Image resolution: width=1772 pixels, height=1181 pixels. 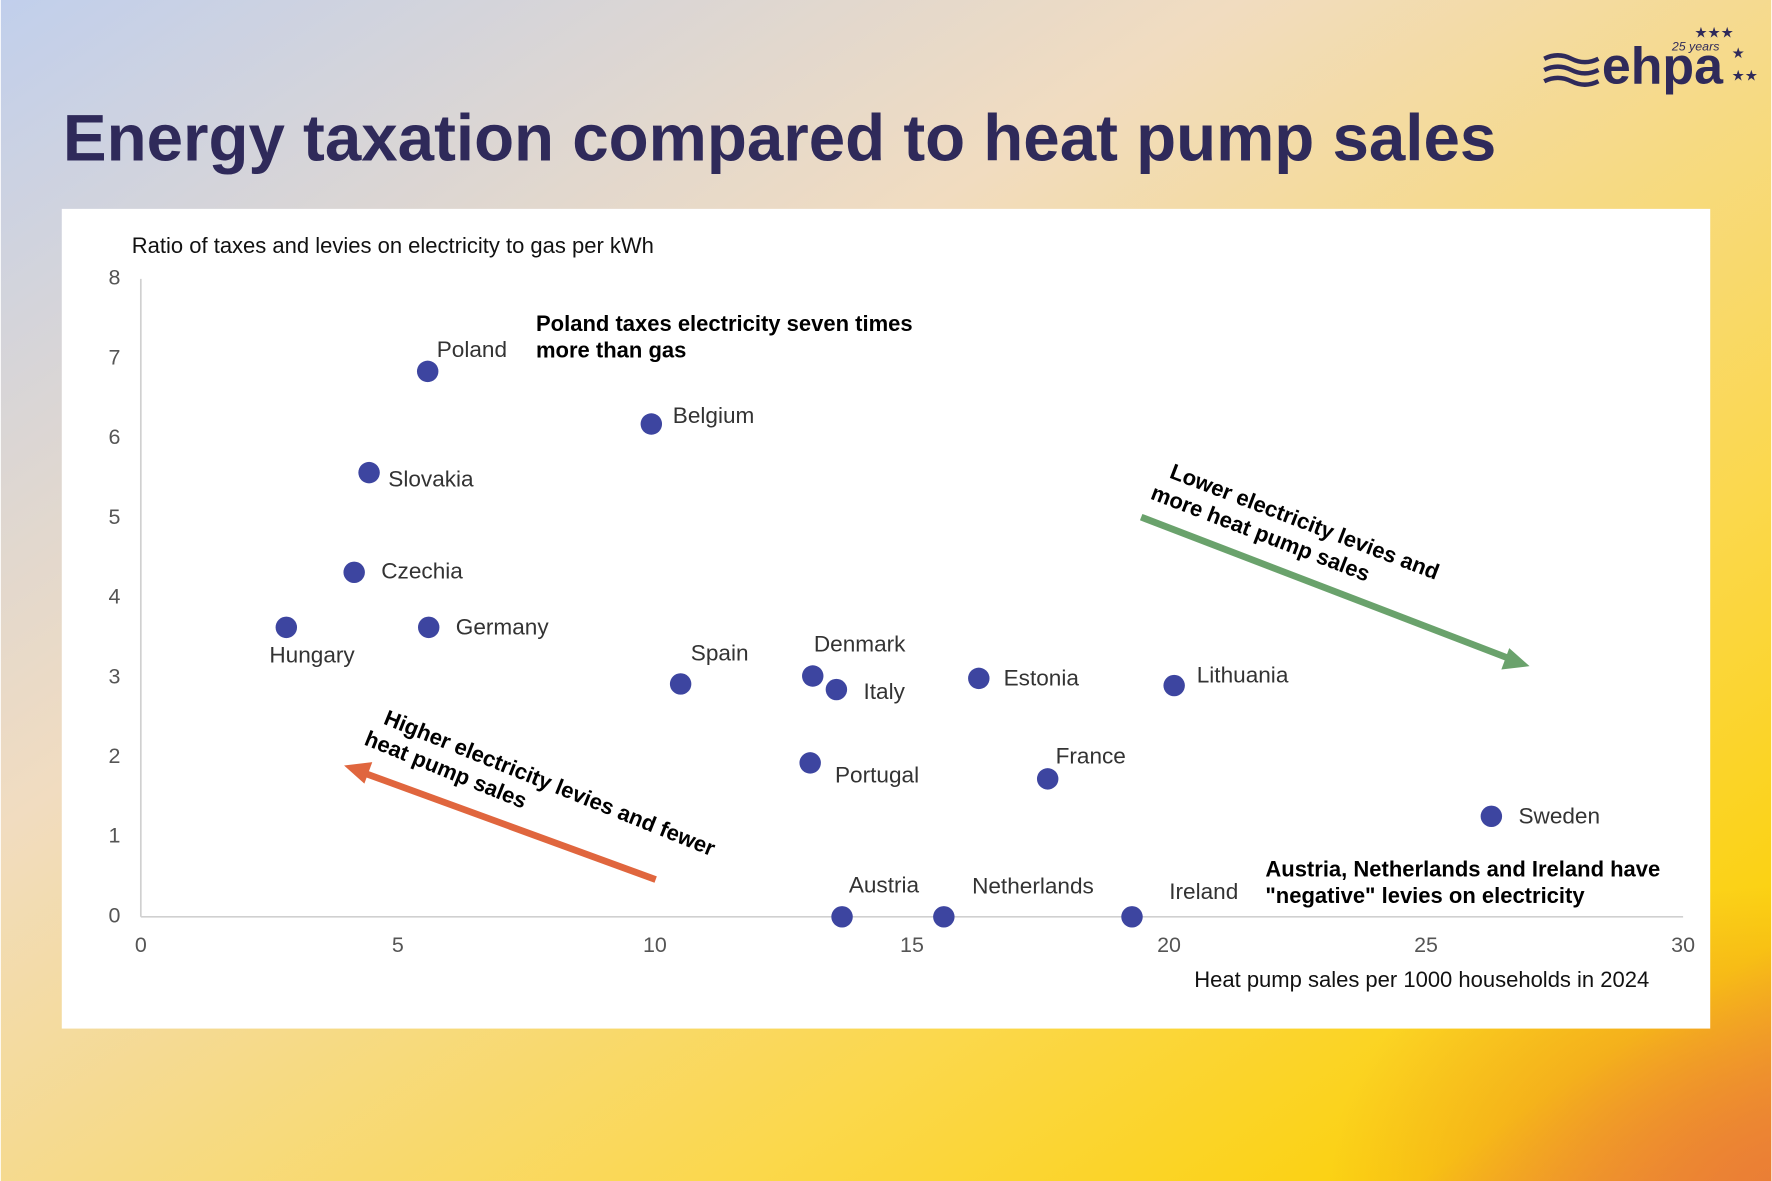 I want to click on point-label: Austria, so click(x=884, y=884).